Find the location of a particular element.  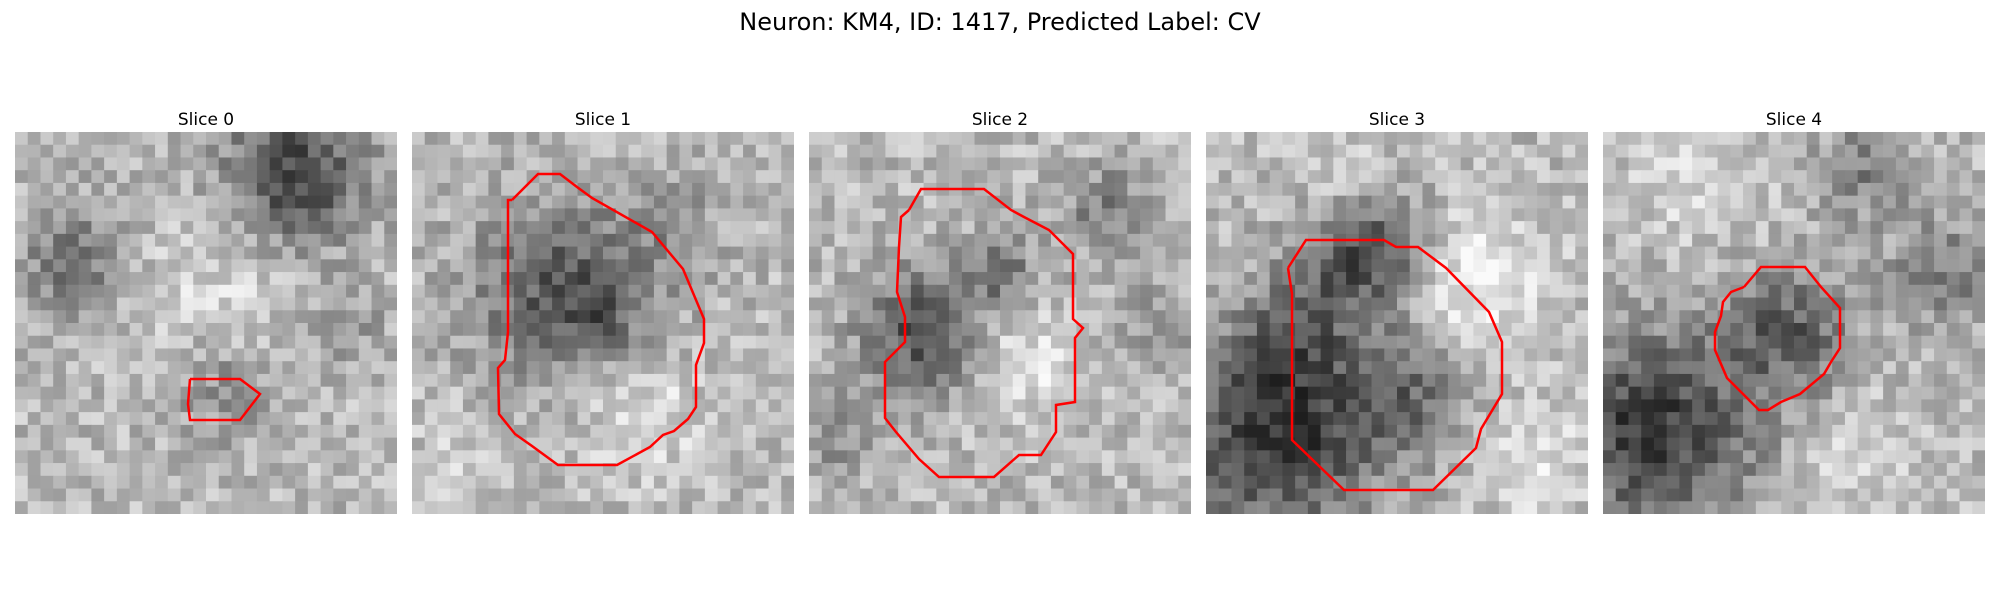

slice-panel-3: Slice 3 is located at coordinates (1397, 311).